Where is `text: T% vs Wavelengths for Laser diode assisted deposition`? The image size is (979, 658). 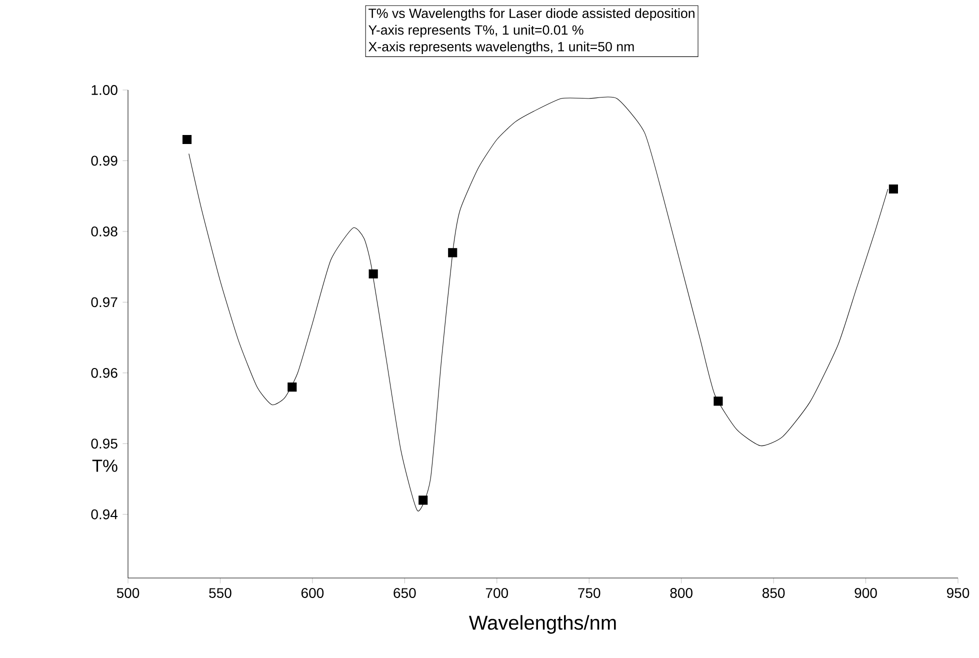
text: T% vs Wavelengths for Laser diode assisted deposition is located at coordinates (531, 14).